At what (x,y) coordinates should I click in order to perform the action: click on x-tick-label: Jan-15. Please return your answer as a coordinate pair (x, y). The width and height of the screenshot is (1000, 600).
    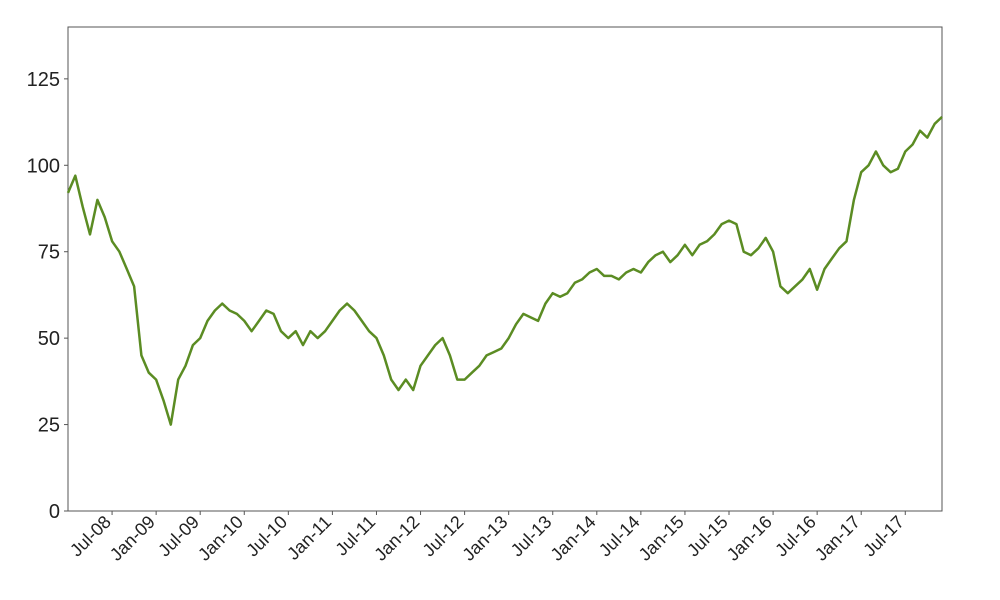
    Looking at the image, I should click on (661, 538).